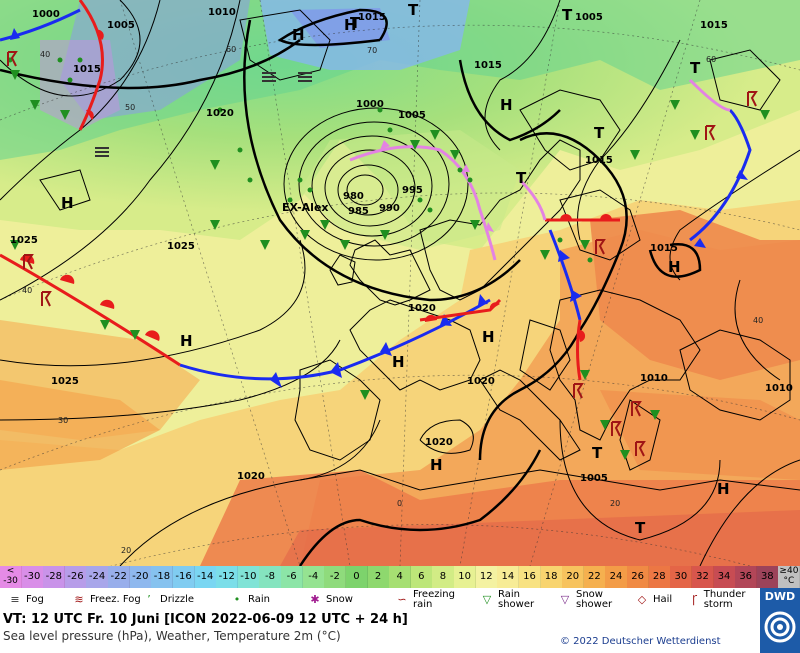  I want to click on legend-label: Freezing rain, so click(434, 599).